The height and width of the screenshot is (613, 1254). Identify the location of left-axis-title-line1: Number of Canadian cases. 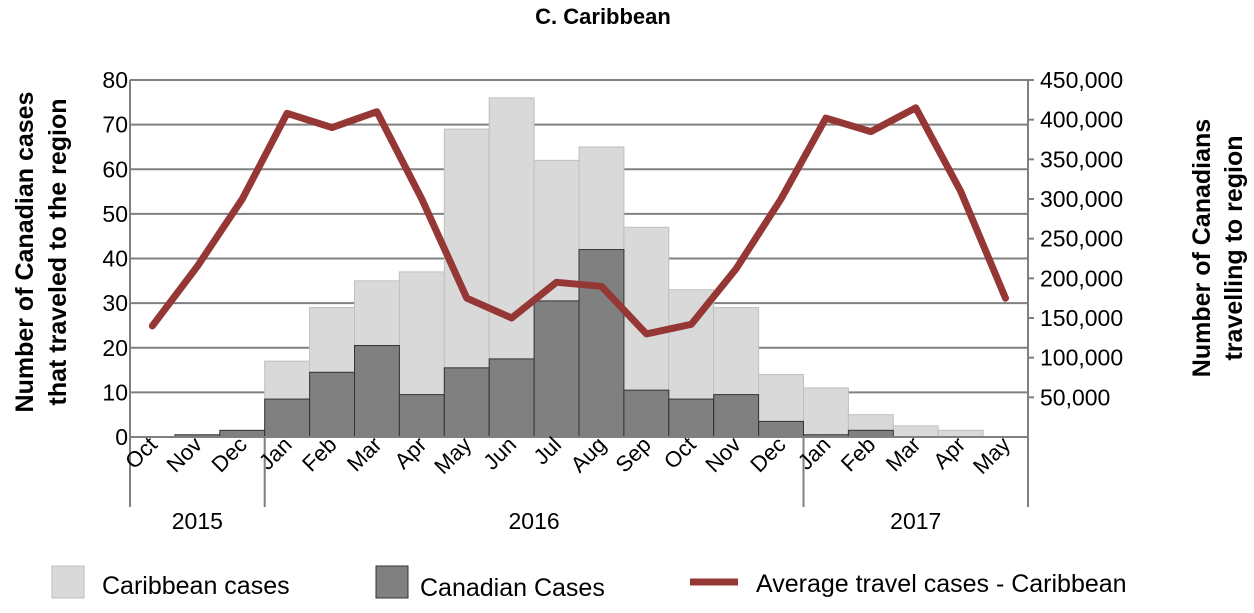
(25, 252).